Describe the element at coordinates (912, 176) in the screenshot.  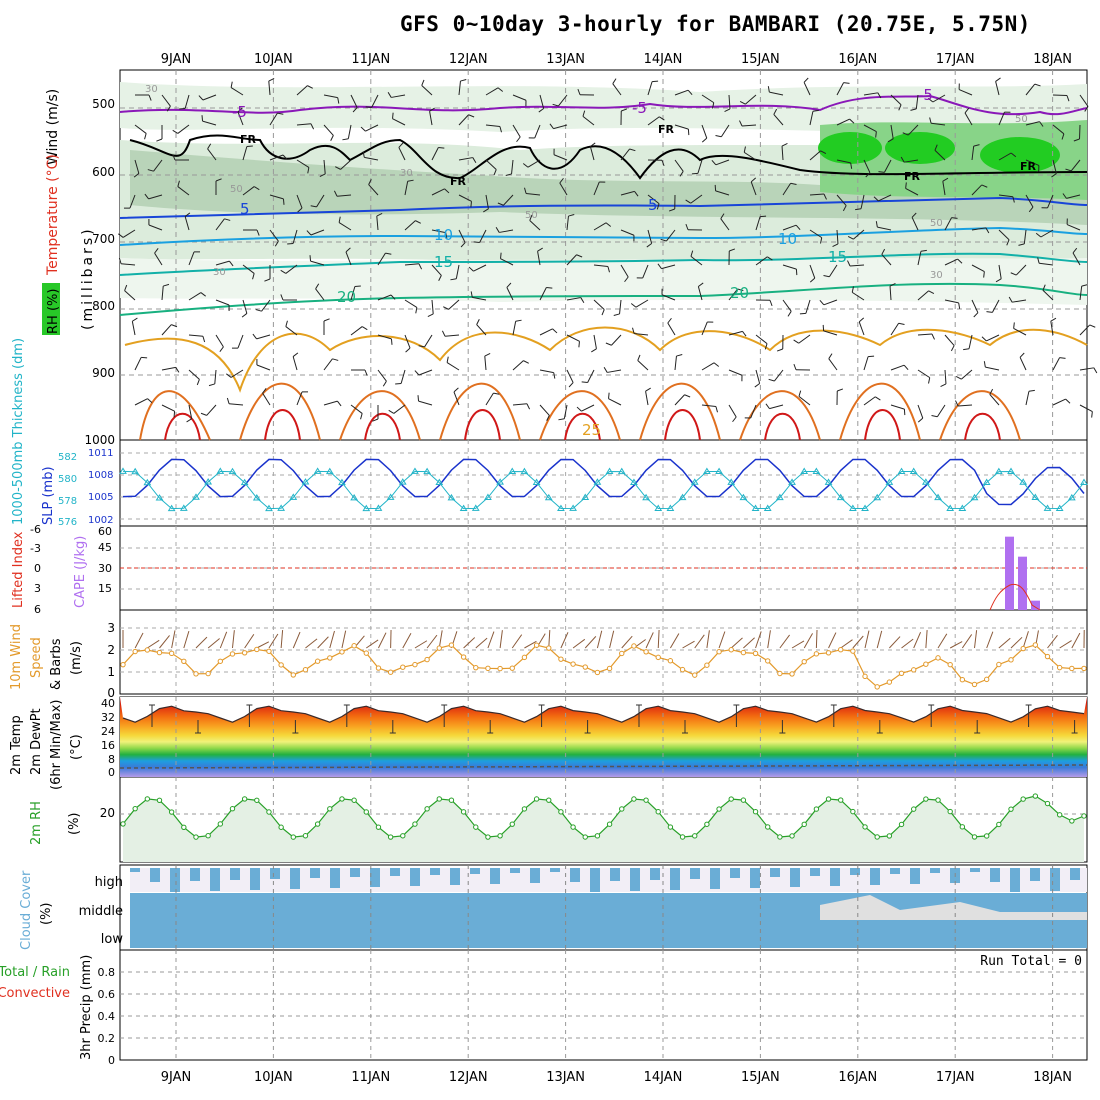
I see `label-fr-d: FR` at that location.